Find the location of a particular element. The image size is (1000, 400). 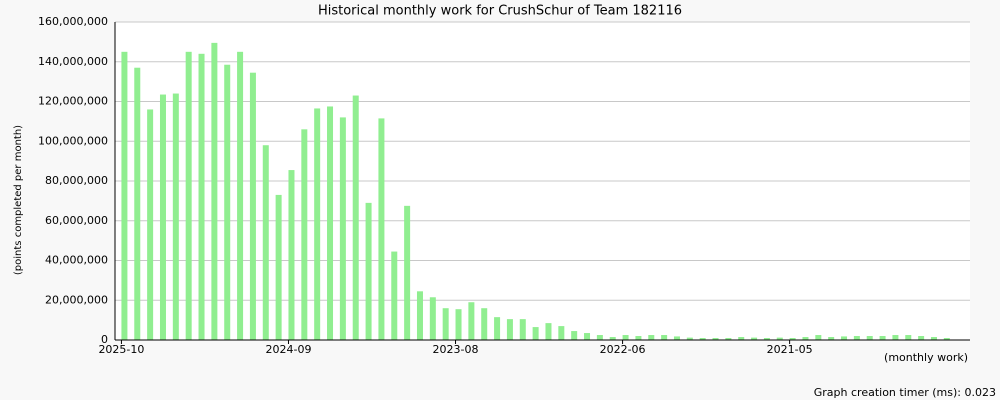

x-tick-label: 2024-09 is located at coordinates (288, 349).